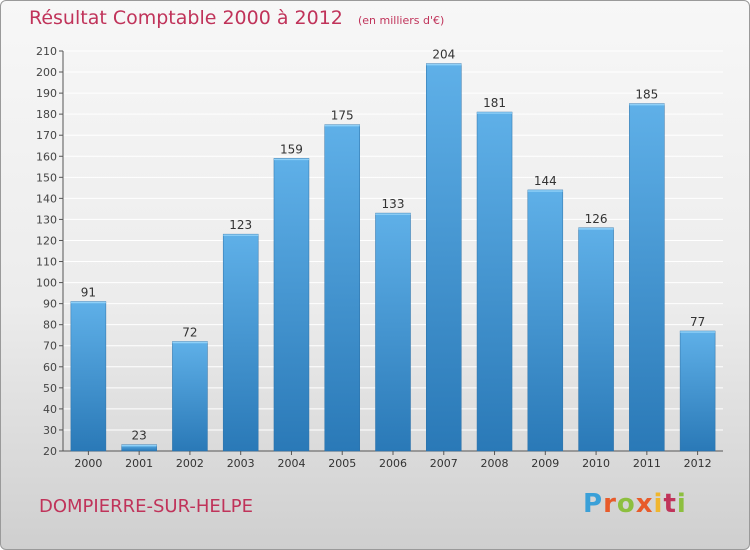 The width and height of the screenshot is (750, 550). I want to click on data-label: 181, so click(494, 103).